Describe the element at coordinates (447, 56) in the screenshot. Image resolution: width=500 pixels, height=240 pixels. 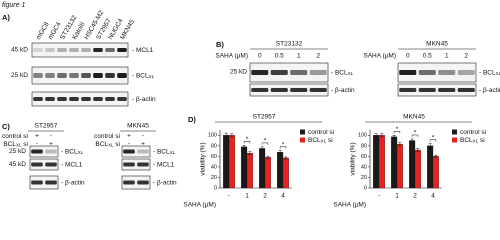
I see `dose: 1` at that location.